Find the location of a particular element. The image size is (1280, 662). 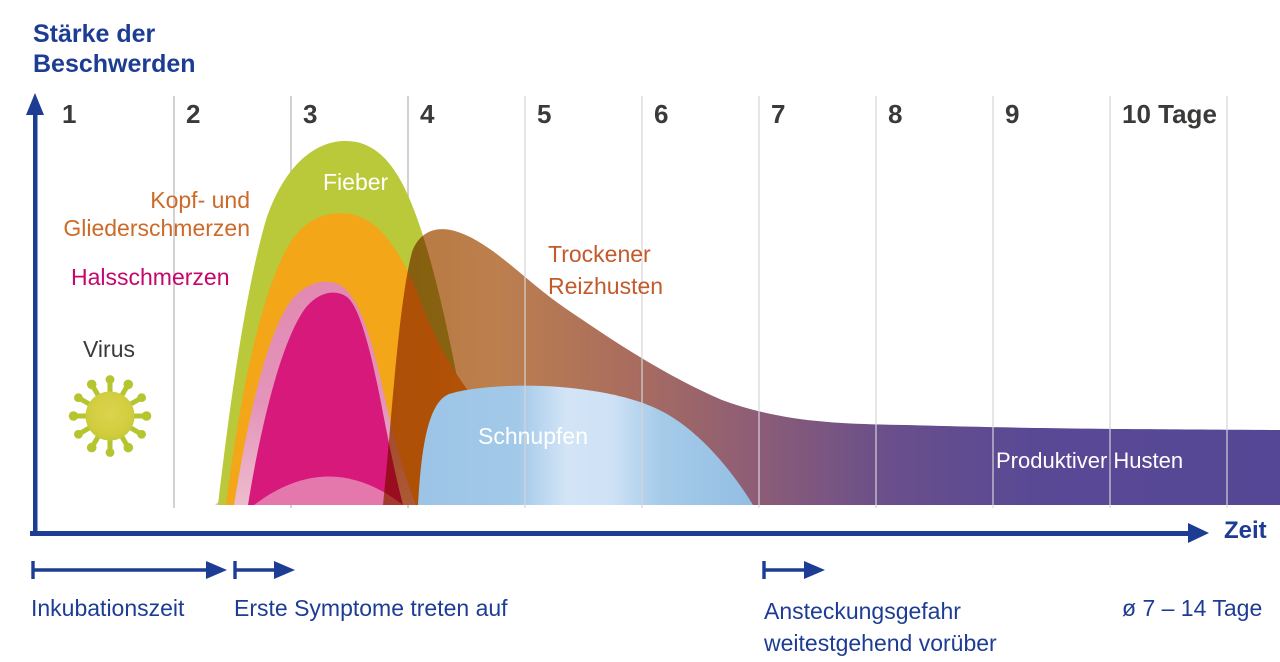

virus-label: Virus is located at coordinates (109, 349).